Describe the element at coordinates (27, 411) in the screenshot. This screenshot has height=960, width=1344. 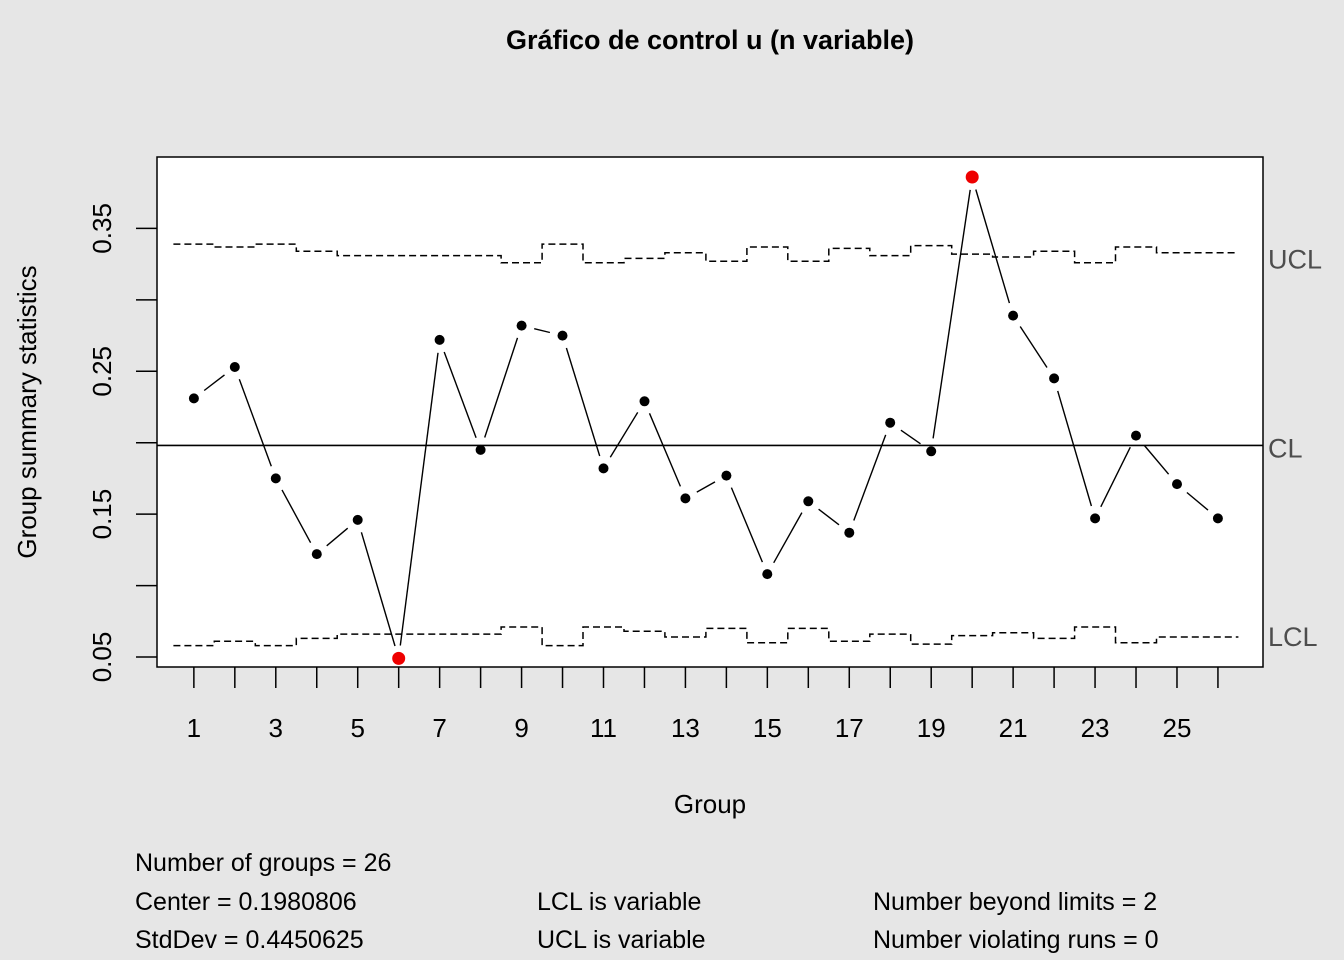
I see `y-axis-label: Group summary statistics` at that location.